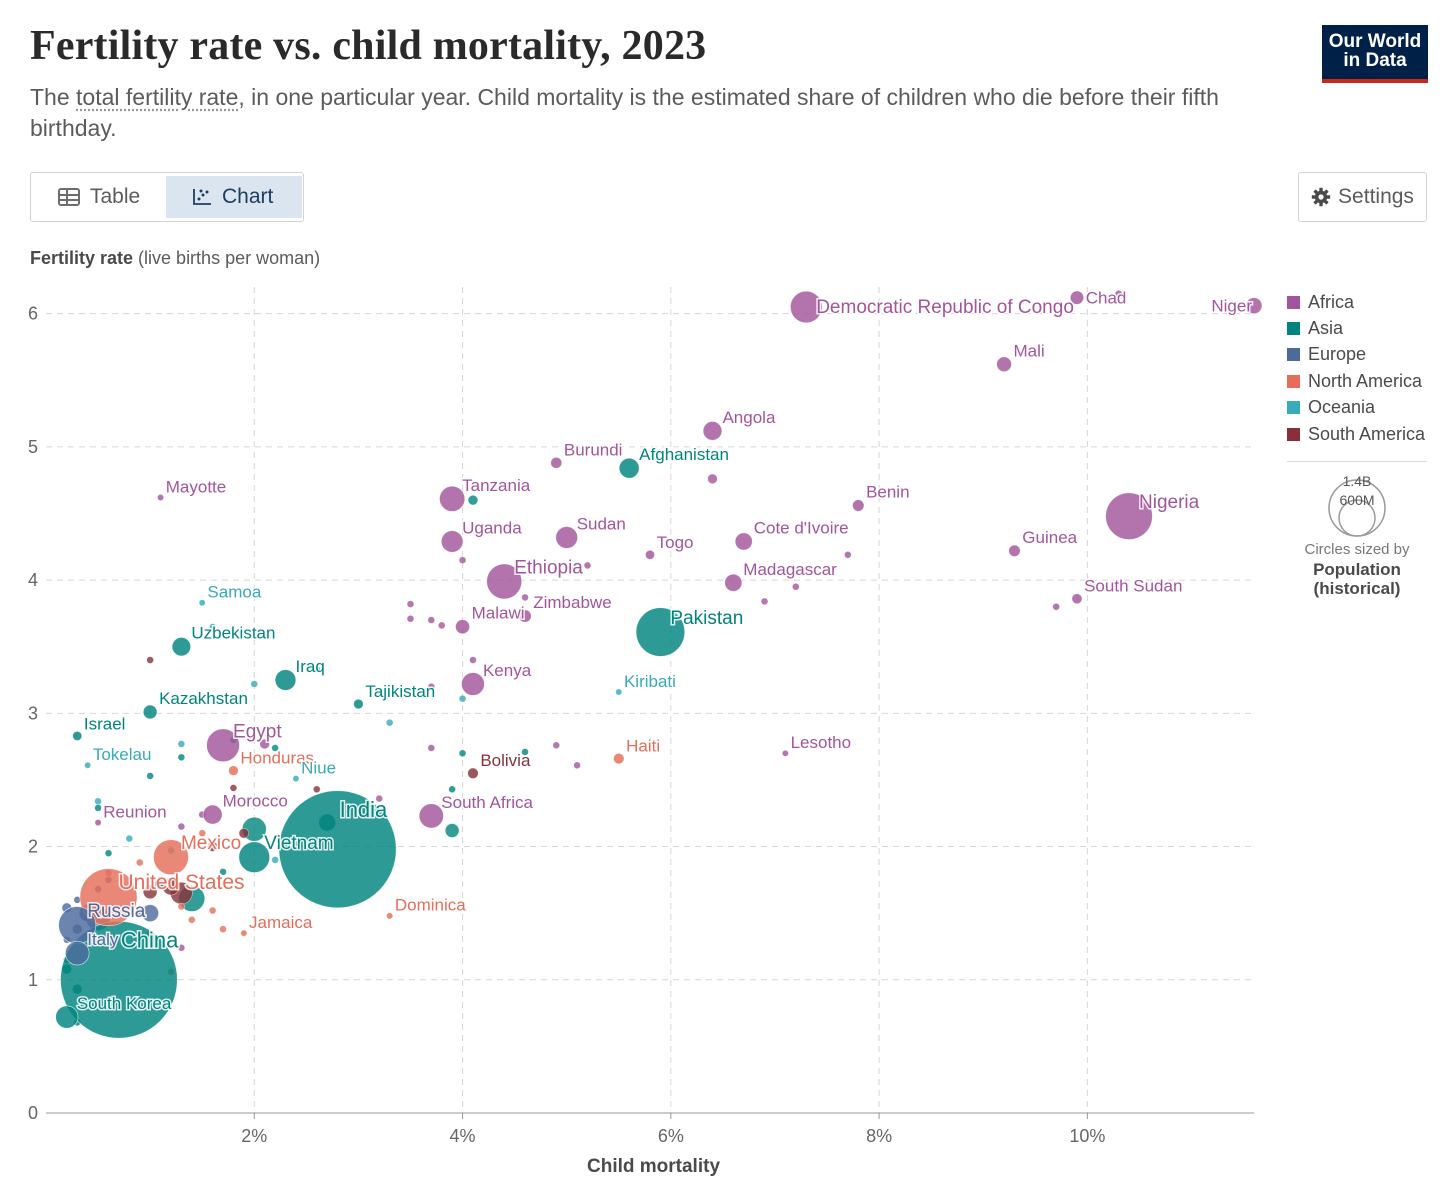 This screenshot has width=1456, height=1199. What do you see at coordinates (1367, 433) in the screenshot?
I see `legend-label: South America` at bounding box center [1367, 433].